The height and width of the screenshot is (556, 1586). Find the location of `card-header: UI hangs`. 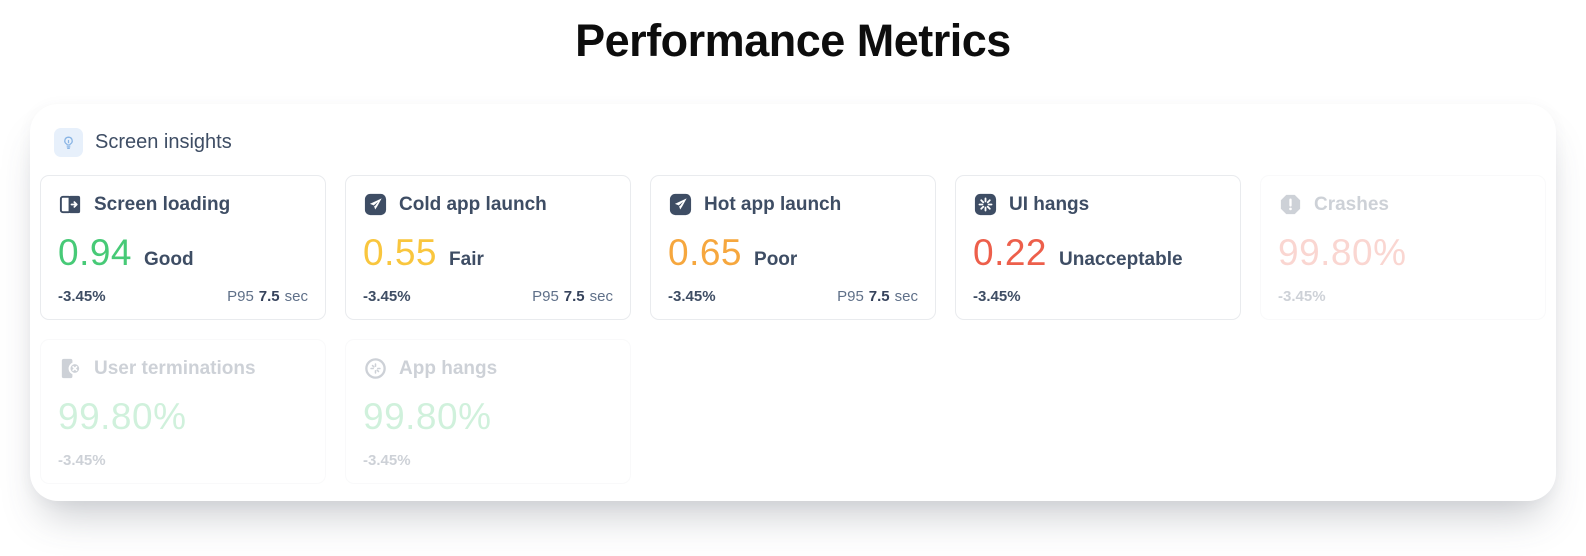

card-header: UI hangs is located at coordinates (1098, 204).